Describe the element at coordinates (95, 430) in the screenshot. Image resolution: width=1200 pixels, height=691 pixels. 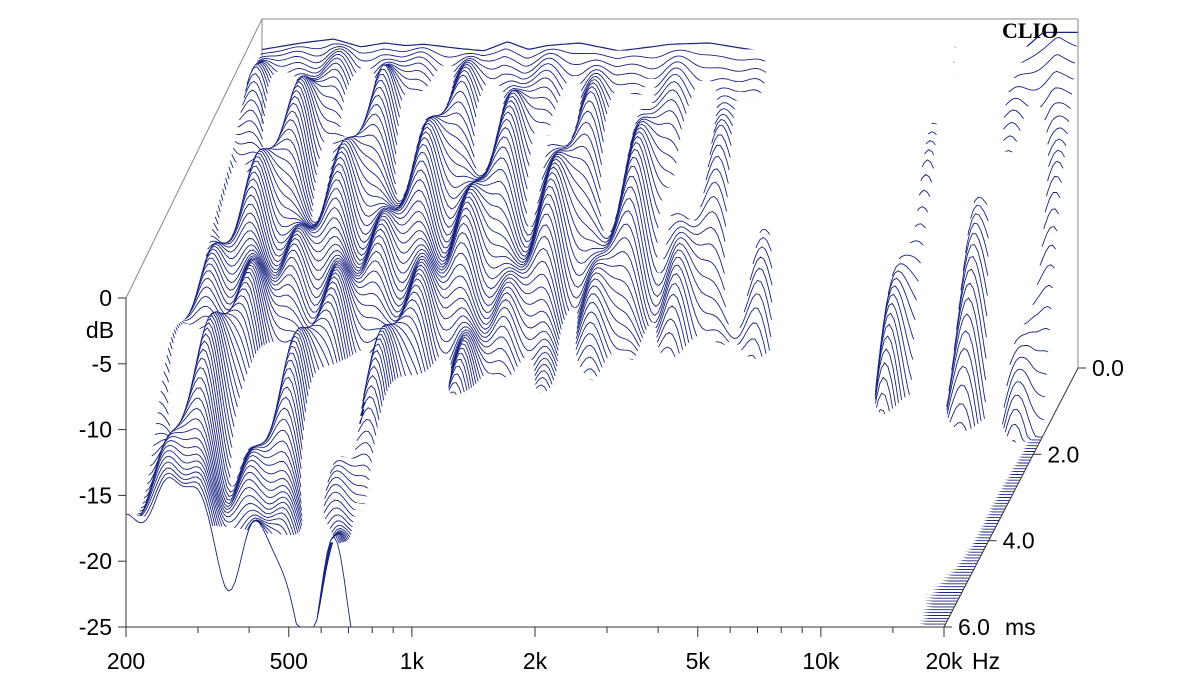
I see `y-tick-label: -10` at that location.